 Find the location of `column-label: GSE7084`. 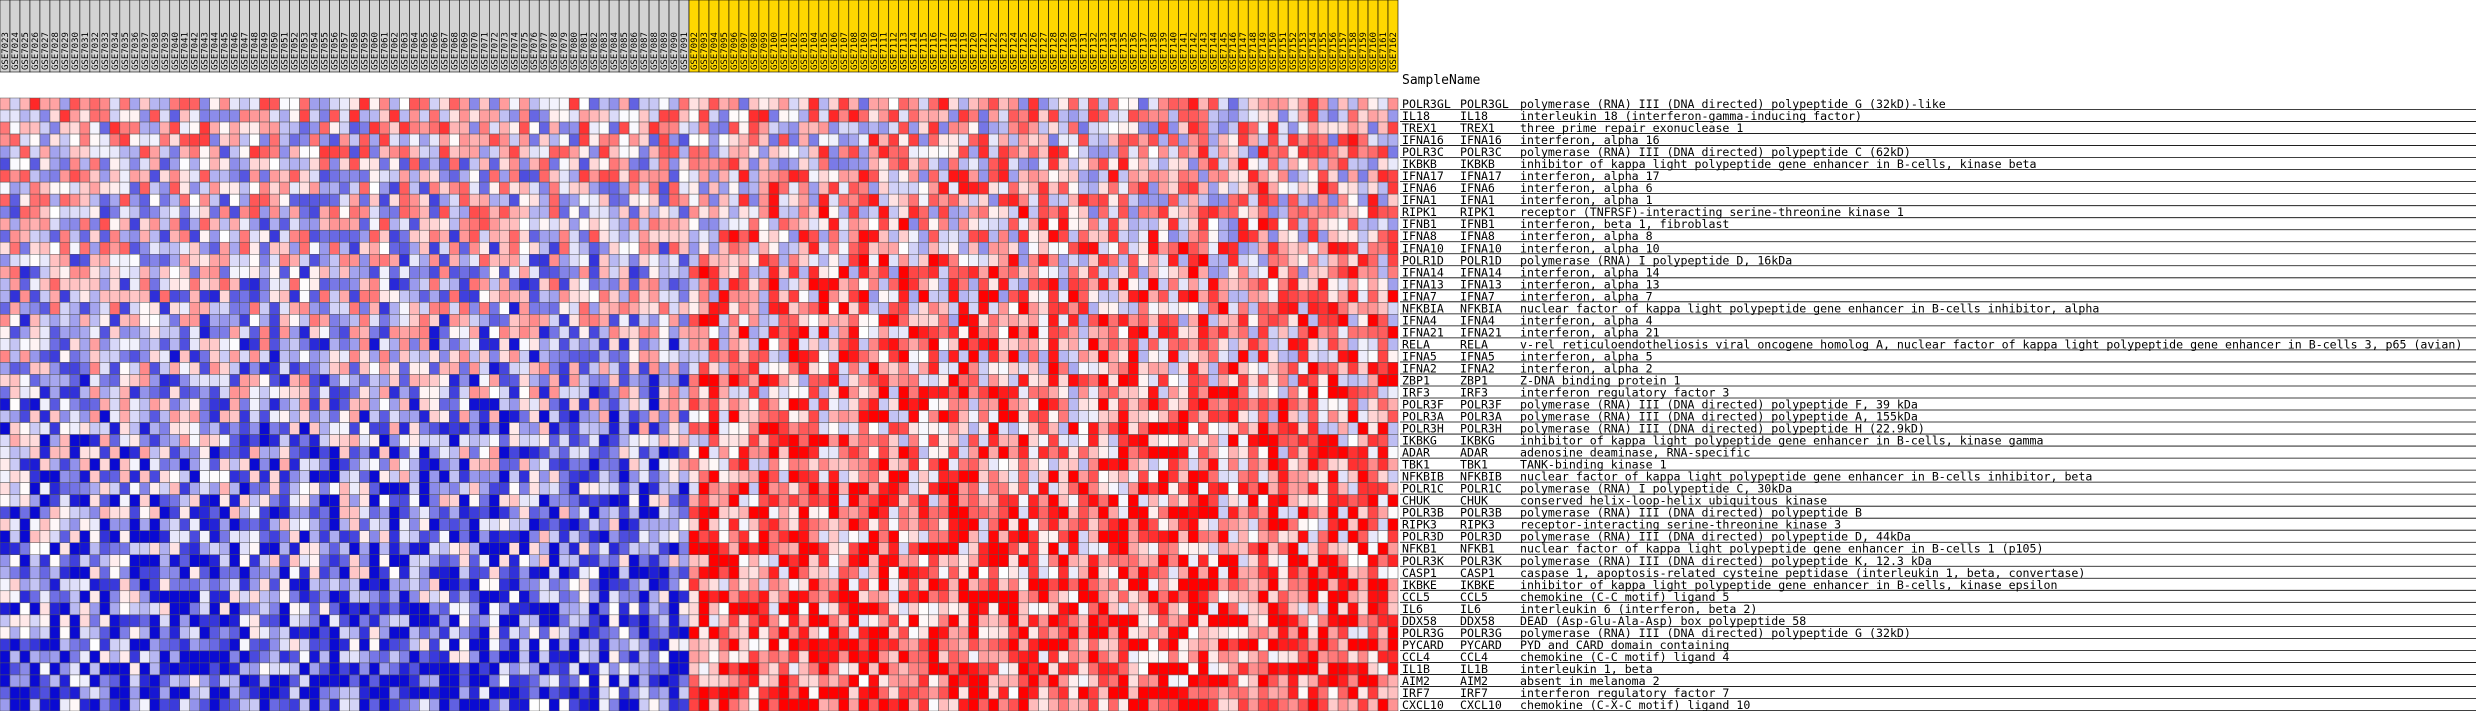

column-label: GSE7084 is located at coordinates (615, 51).